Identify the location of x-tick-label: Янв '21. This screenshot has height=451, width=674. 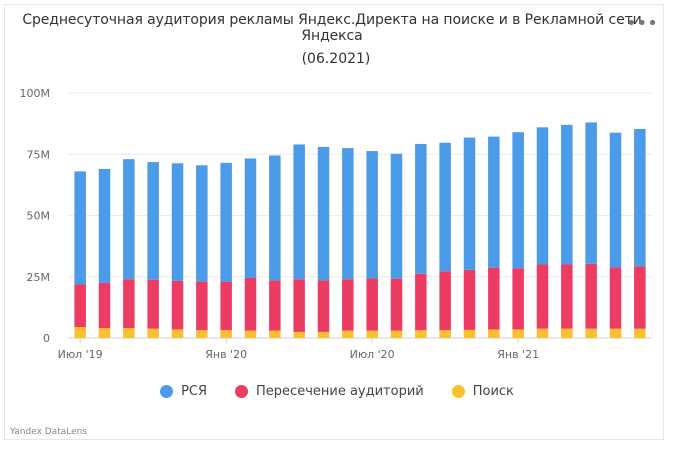
(518, 354).